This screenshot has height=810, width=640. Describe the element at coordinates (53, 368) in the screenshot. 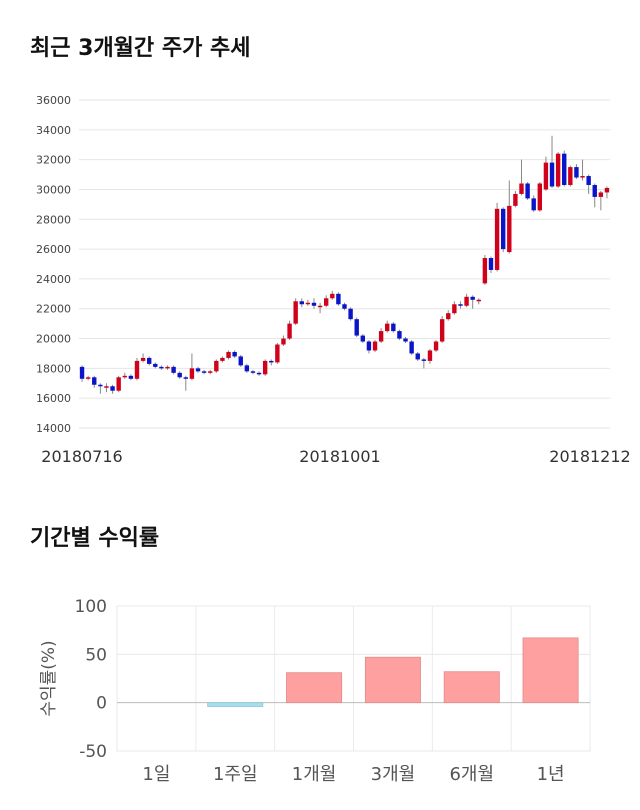

I see `y-tick-label: 18000` at that location.